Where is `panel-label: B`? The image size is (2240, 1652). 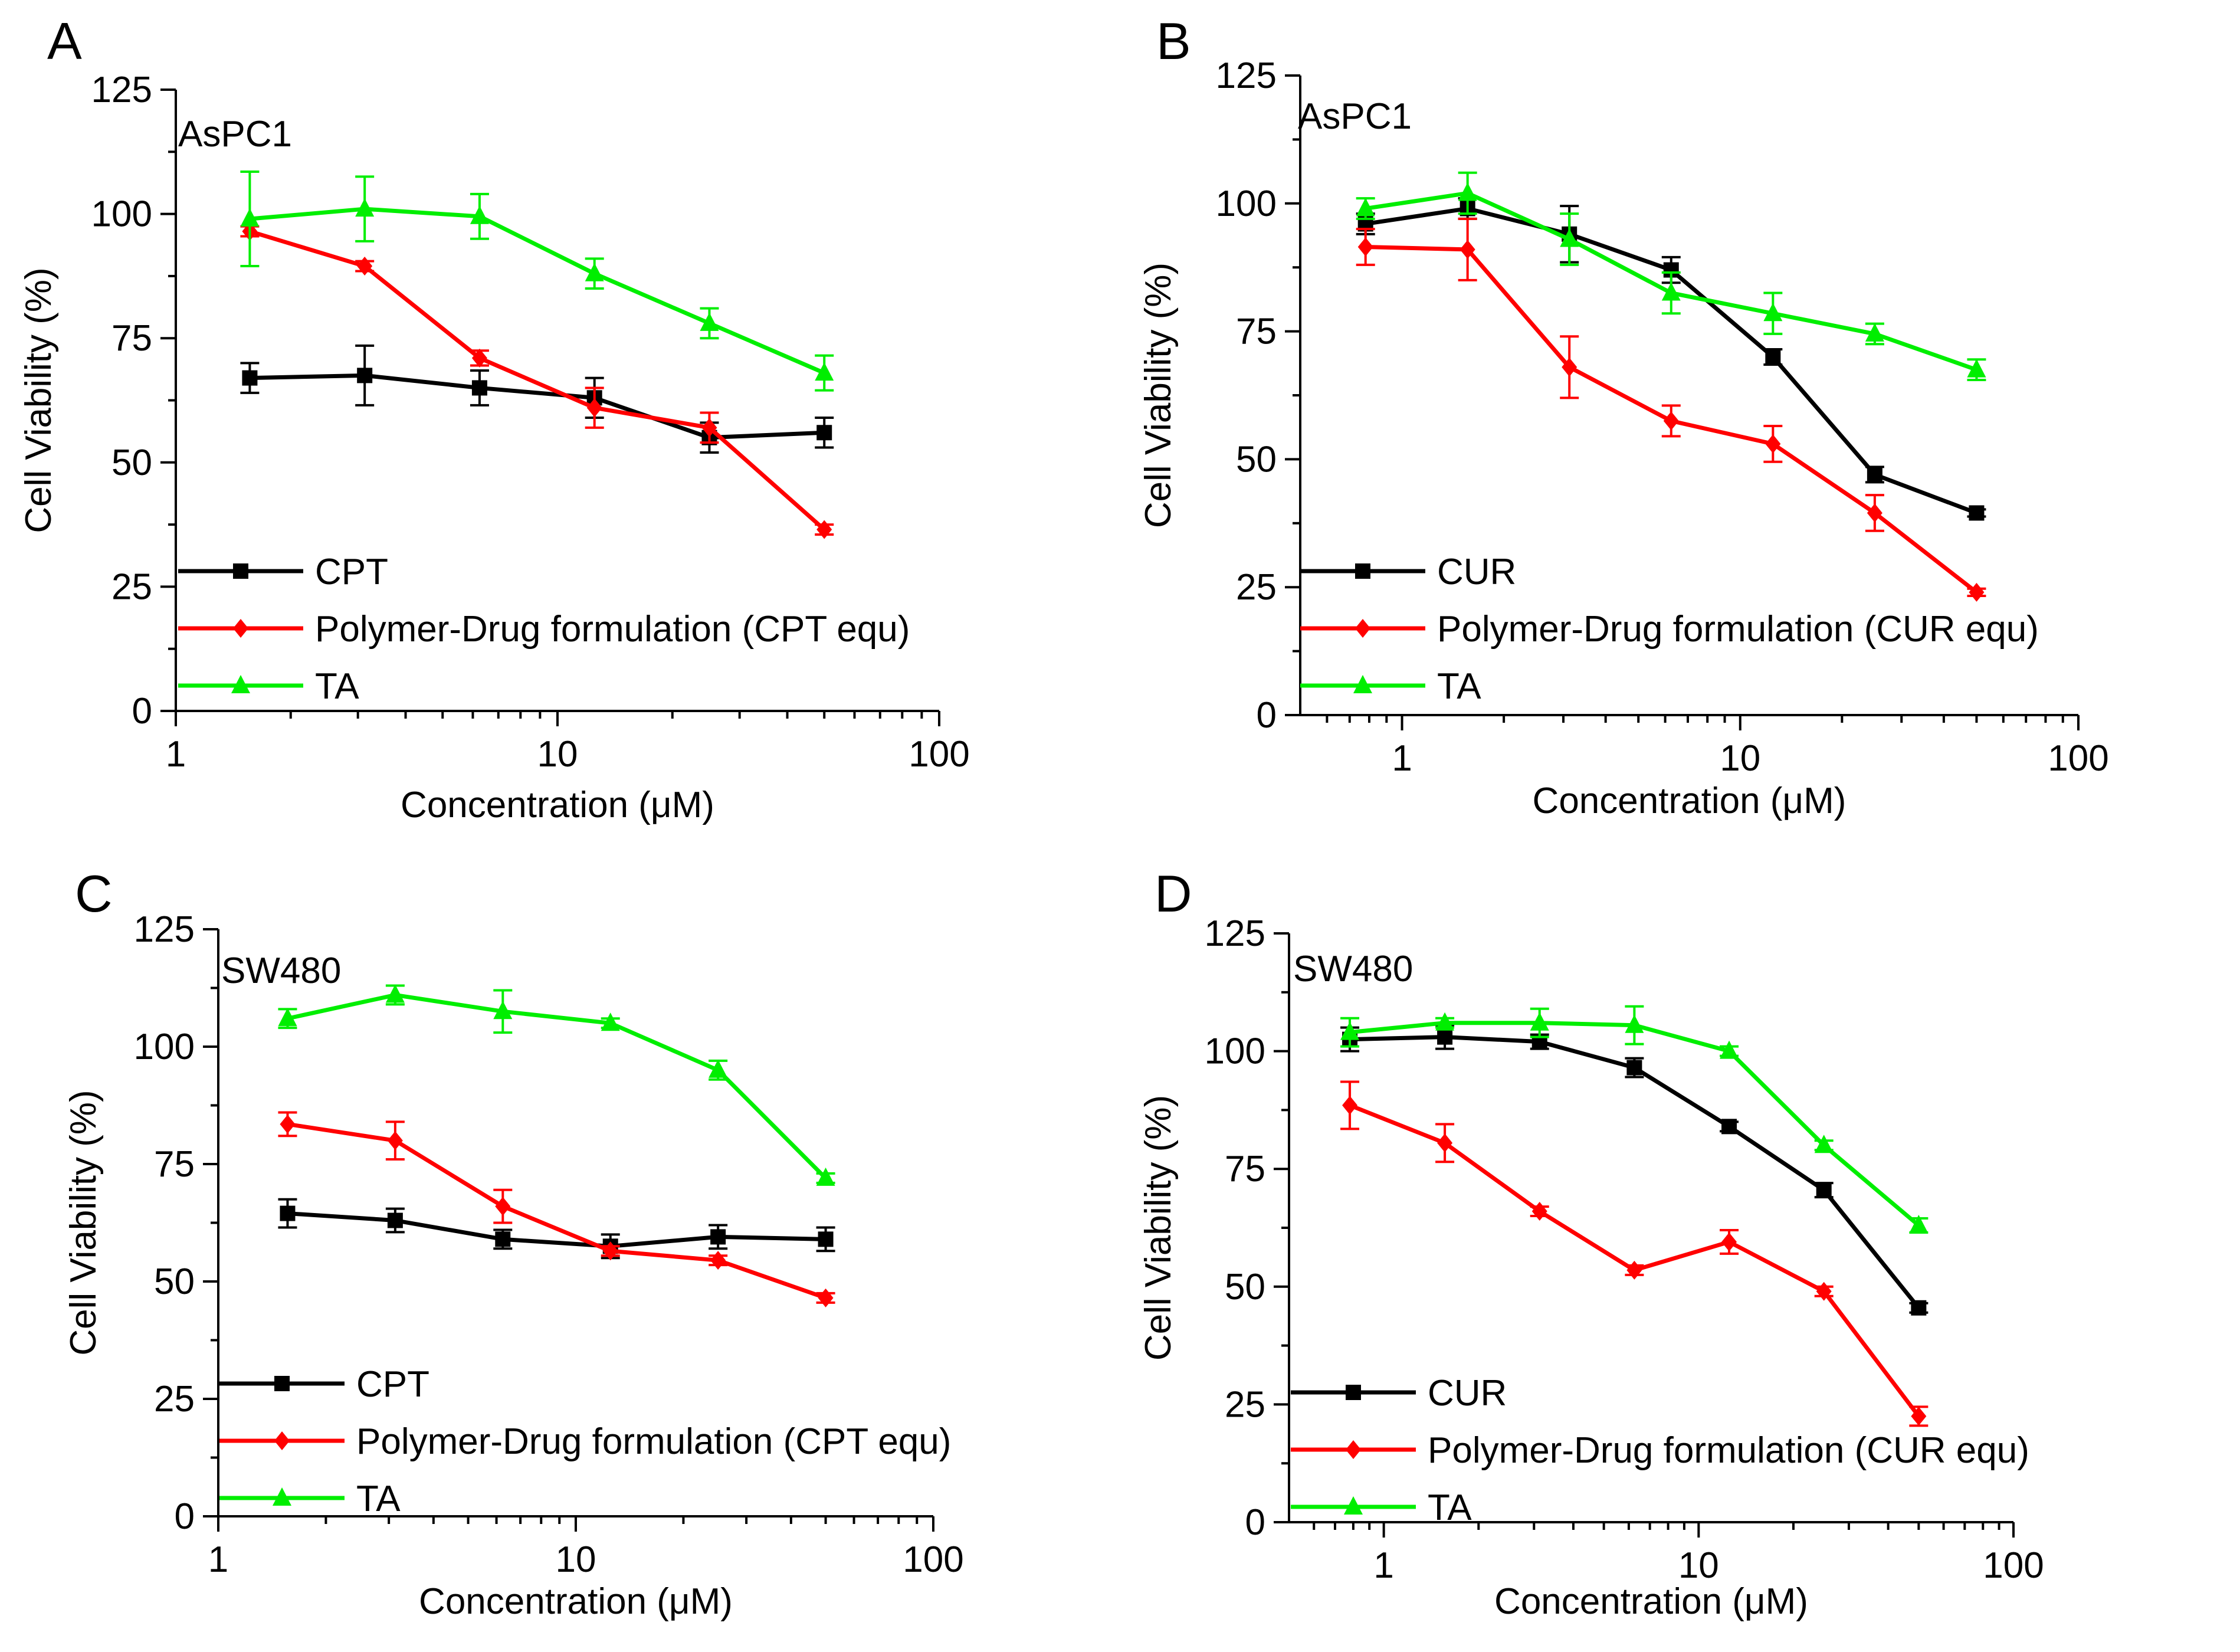
panel-label: B is located at coordinates (1173, 41).